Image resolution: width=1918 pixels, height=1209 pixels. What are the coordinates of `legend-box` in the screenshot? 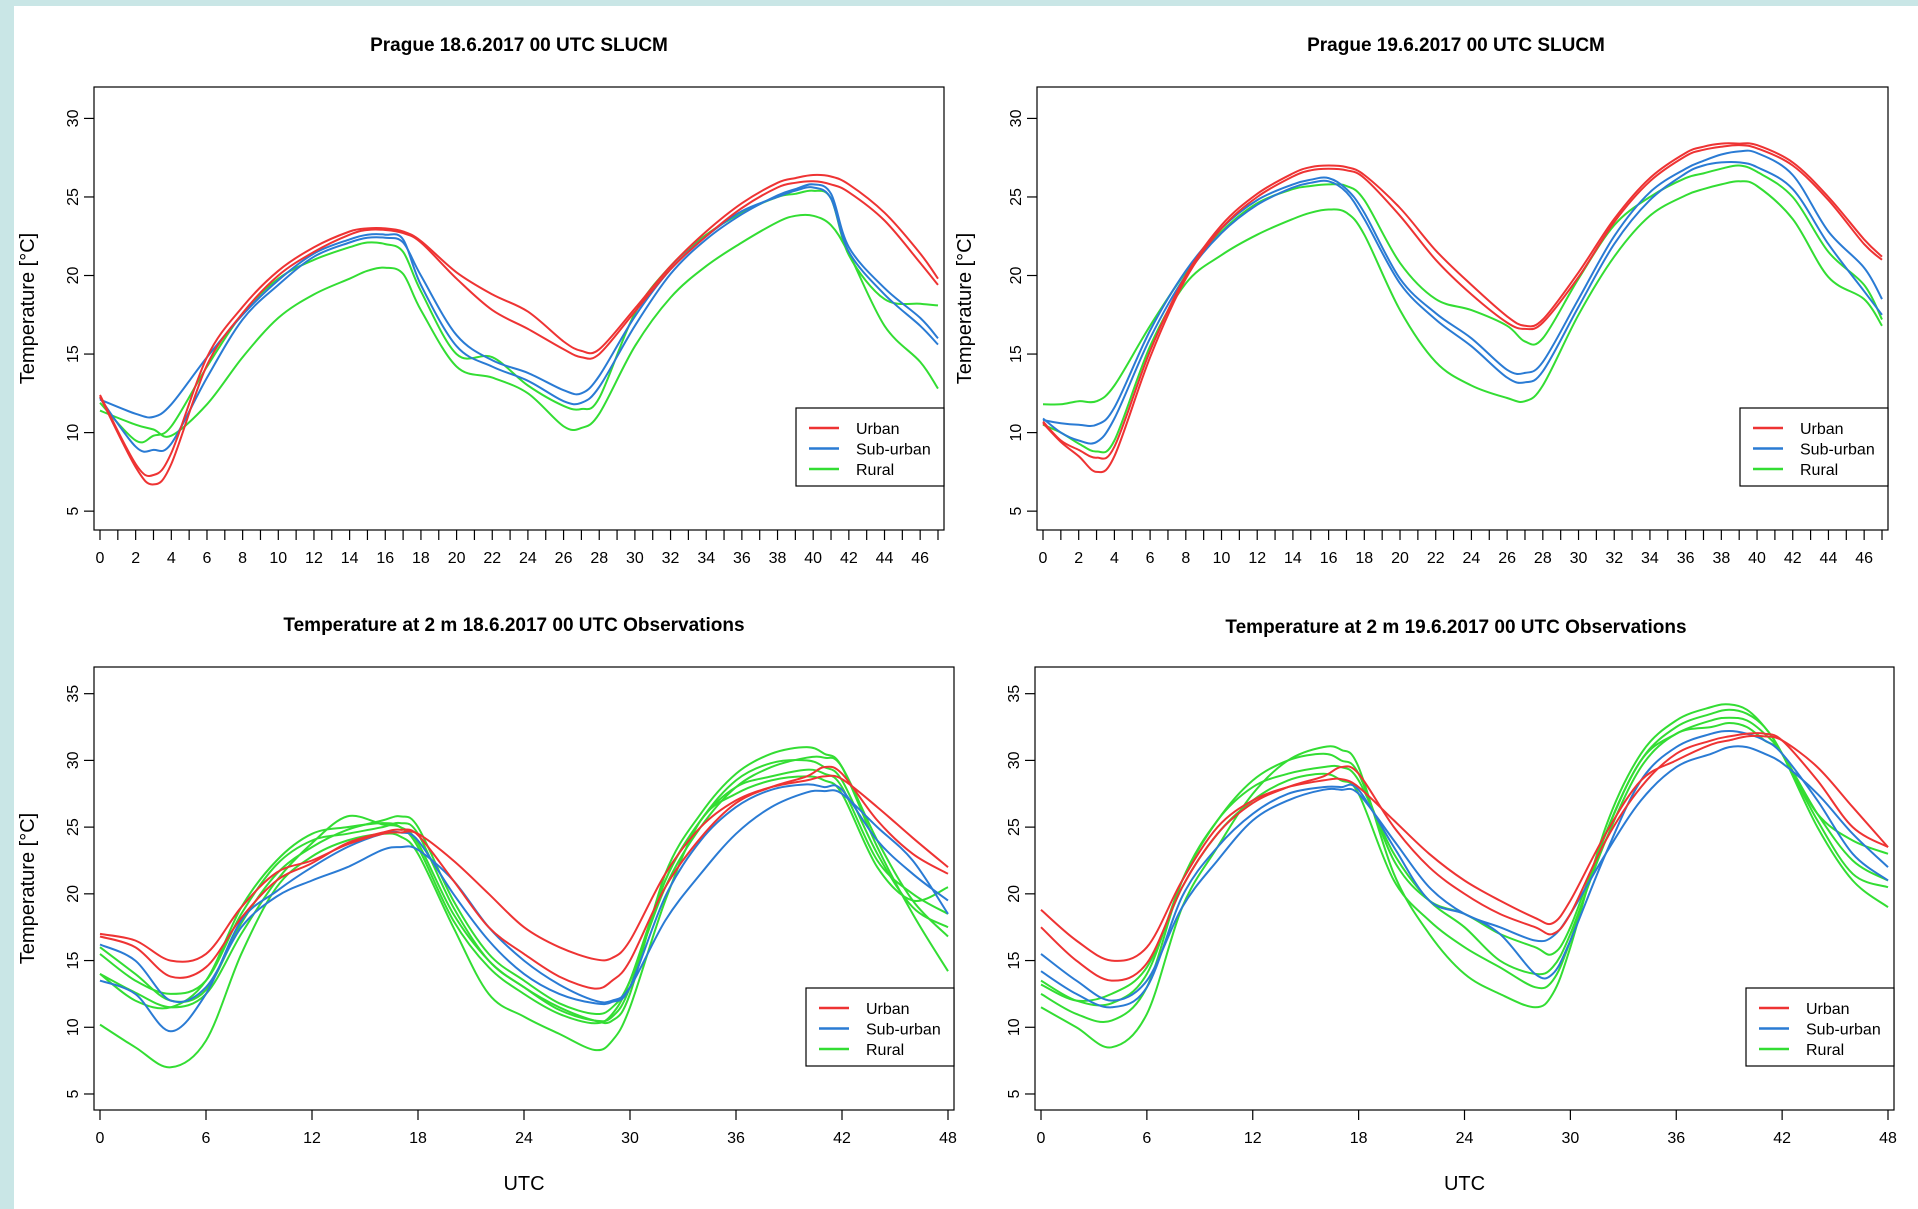 It's located at (1820, 1027).